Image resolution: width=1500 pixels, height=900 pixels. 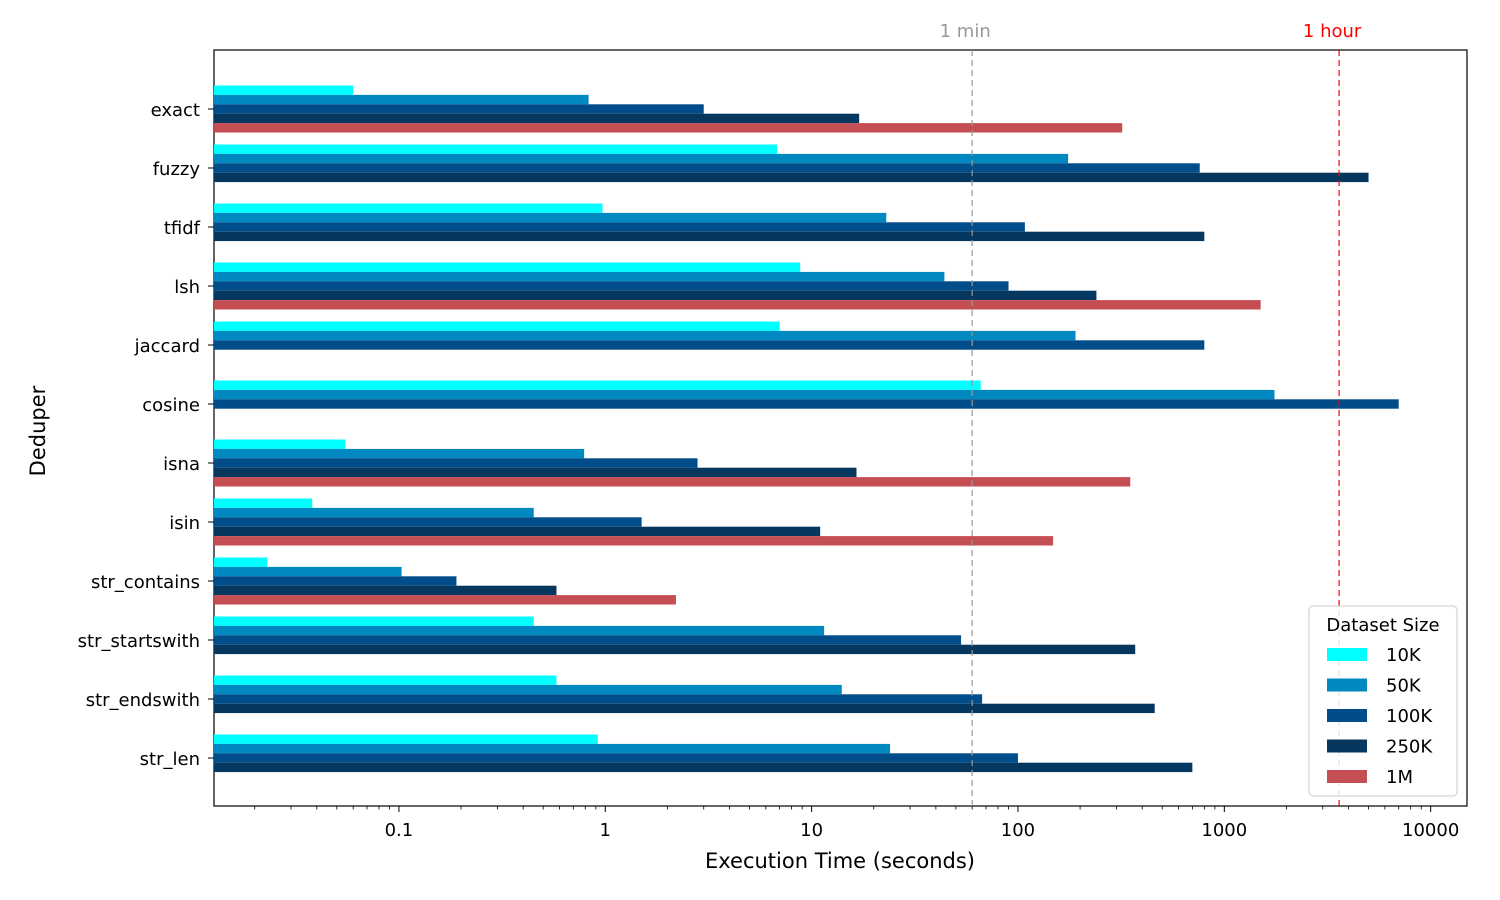 What do you see at coordinates (1404, 655) in the screenshot?
I see `legend-label-10K: 10K` at bounding box center [1404, 655].